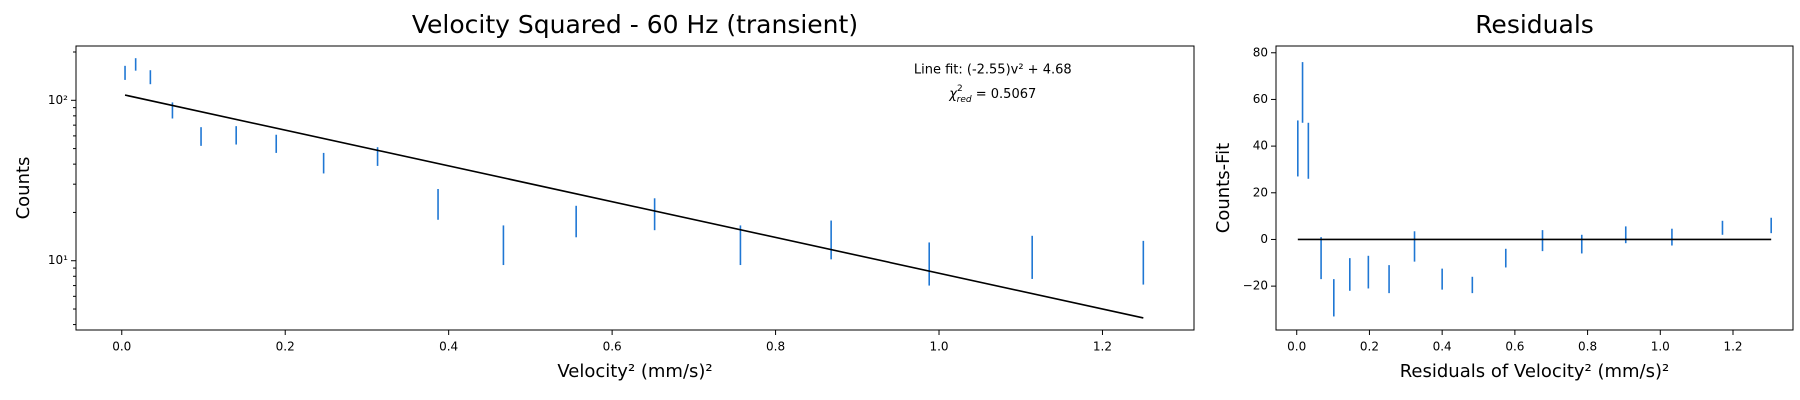 This screenshot has width=1800, height=400. Describe the element at coordinates (635, 24) in the screenshot. I see `chart-title: Velocity Squared - 60 Hz (transient)` at that location.